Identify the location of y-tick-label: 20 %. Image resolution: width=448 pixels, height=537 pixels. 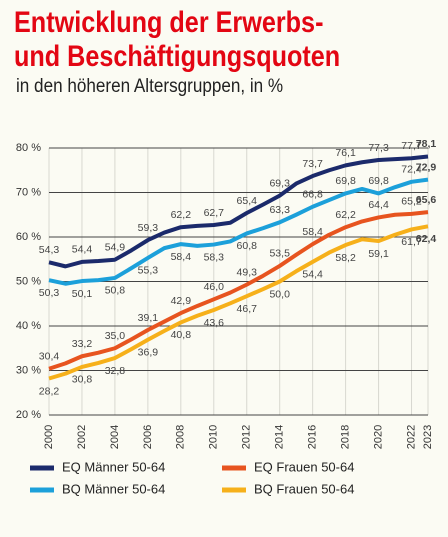
(28, 415).